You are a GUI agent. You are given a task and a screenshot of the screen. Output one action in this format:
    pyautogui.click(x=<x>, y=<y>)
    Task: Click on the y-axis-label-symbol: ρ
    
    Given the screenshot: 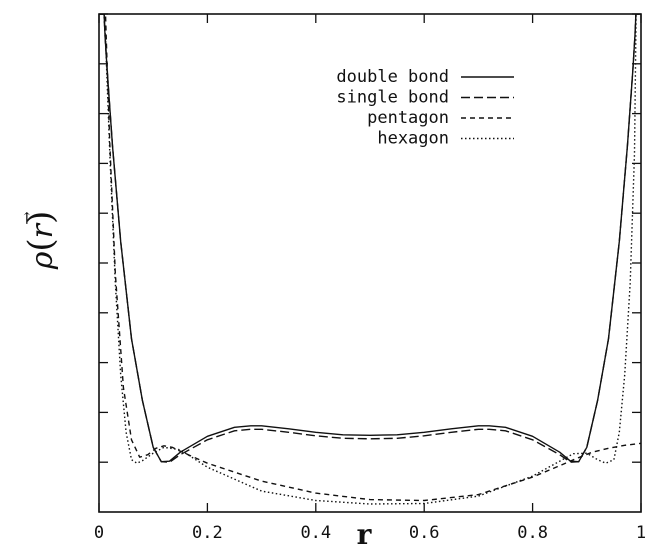 What is the action you would take?
    pyautogui.click(x=42, y=260)
    